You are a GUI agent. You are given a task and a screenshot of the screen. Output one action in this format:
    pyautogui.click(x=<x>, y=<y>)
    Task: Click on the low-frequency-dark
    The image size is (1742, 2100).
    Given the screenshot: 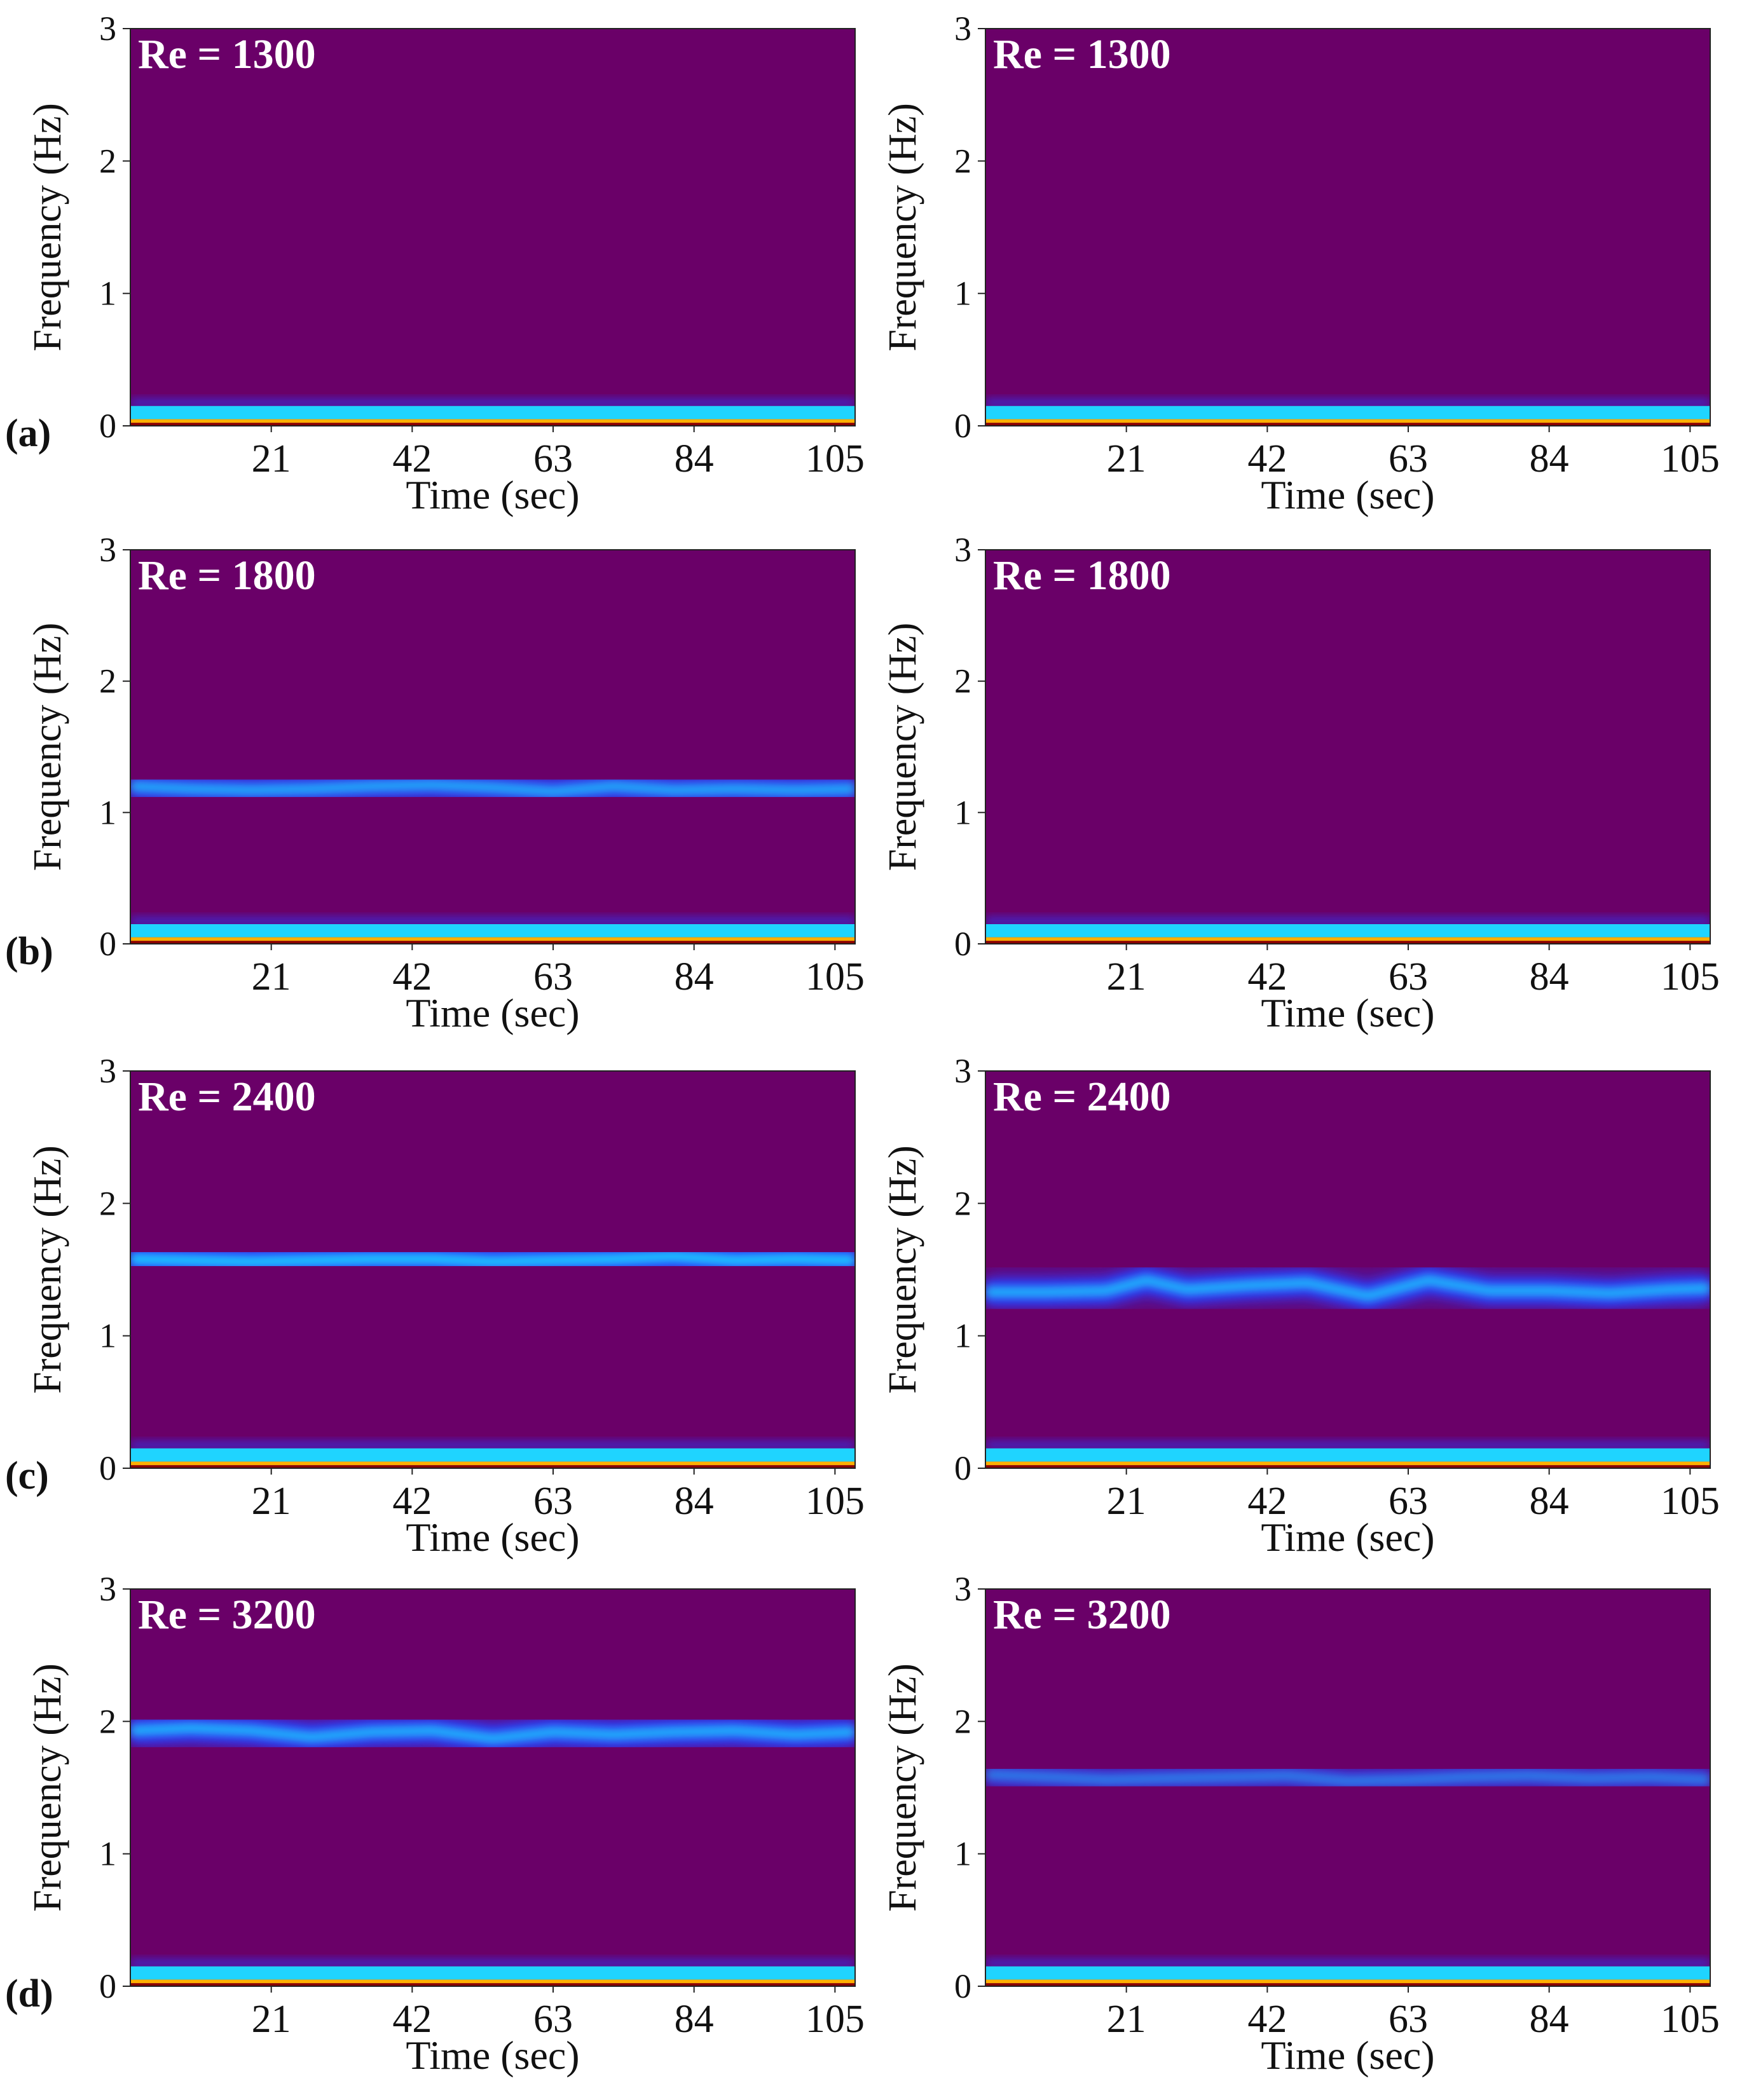 What is the action you would take?
    pyautogui.click(x=1347, y=942)
    